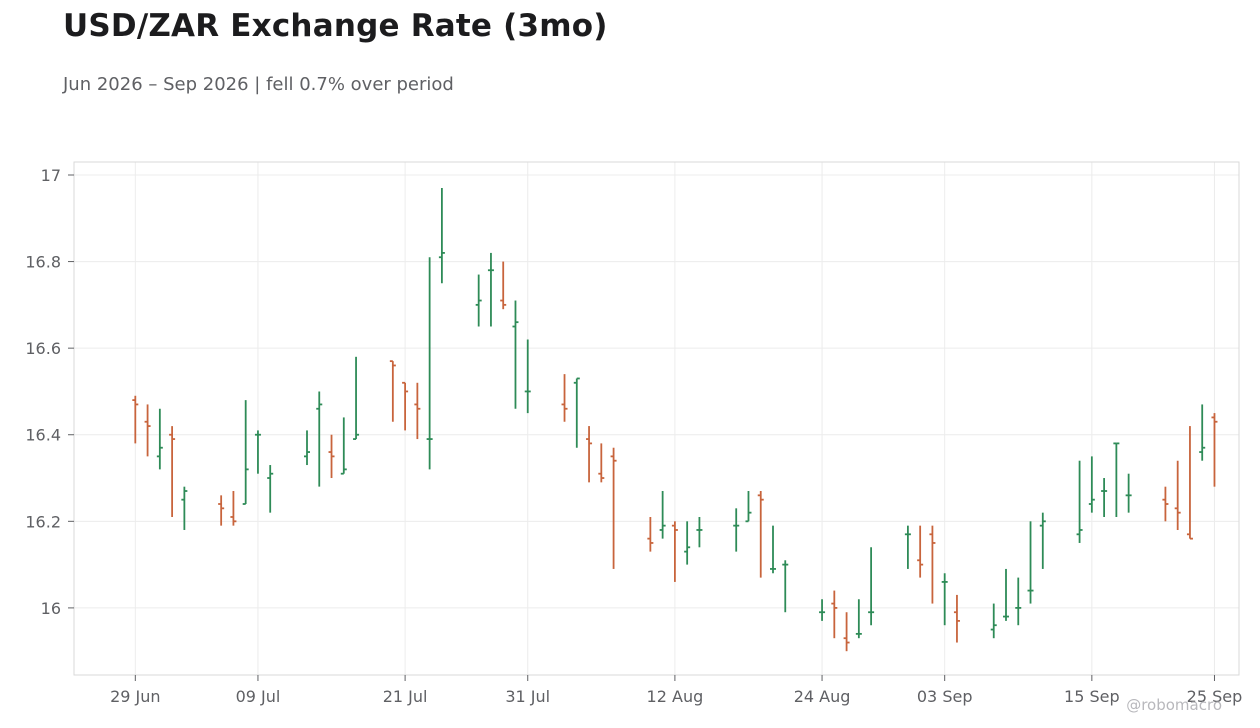  What do you see at coordinates (49, 392) in the screenshot?
I see `y-axis: 16 16.2 16.4 16.6 16.8 17` at bounding box center [49, 392].